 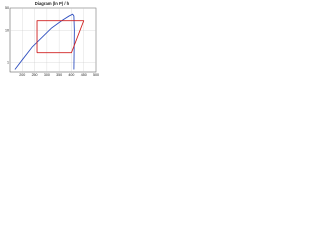 What do you see at coordinates (96, 75) in the screenshot?
I see `x-tick-label: 500` at bounding box center [96, 75].